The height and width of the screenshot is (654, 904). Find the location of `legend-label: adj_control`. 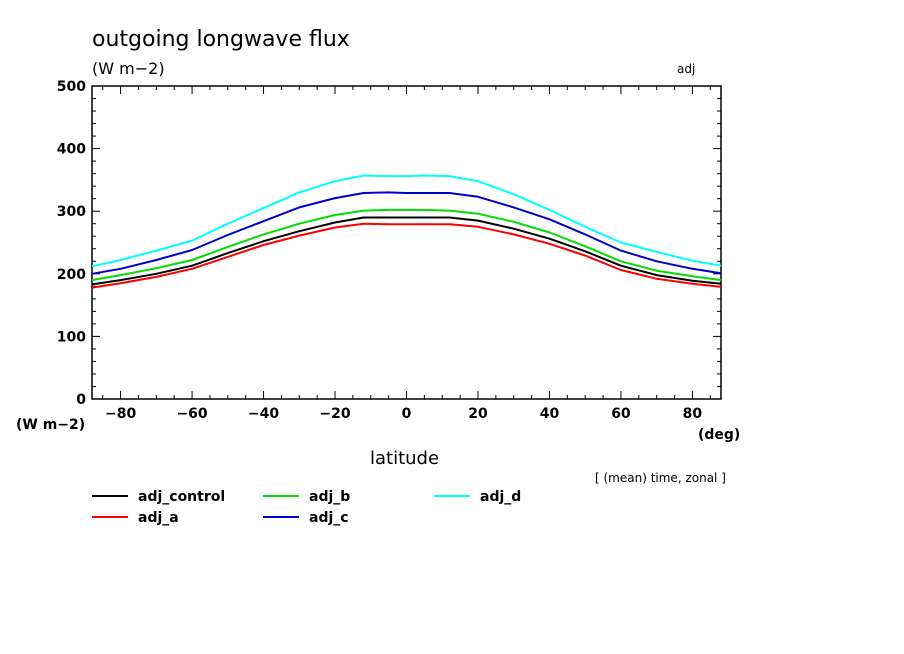

legend-label: adj_control is located at coordinates (181, 497).